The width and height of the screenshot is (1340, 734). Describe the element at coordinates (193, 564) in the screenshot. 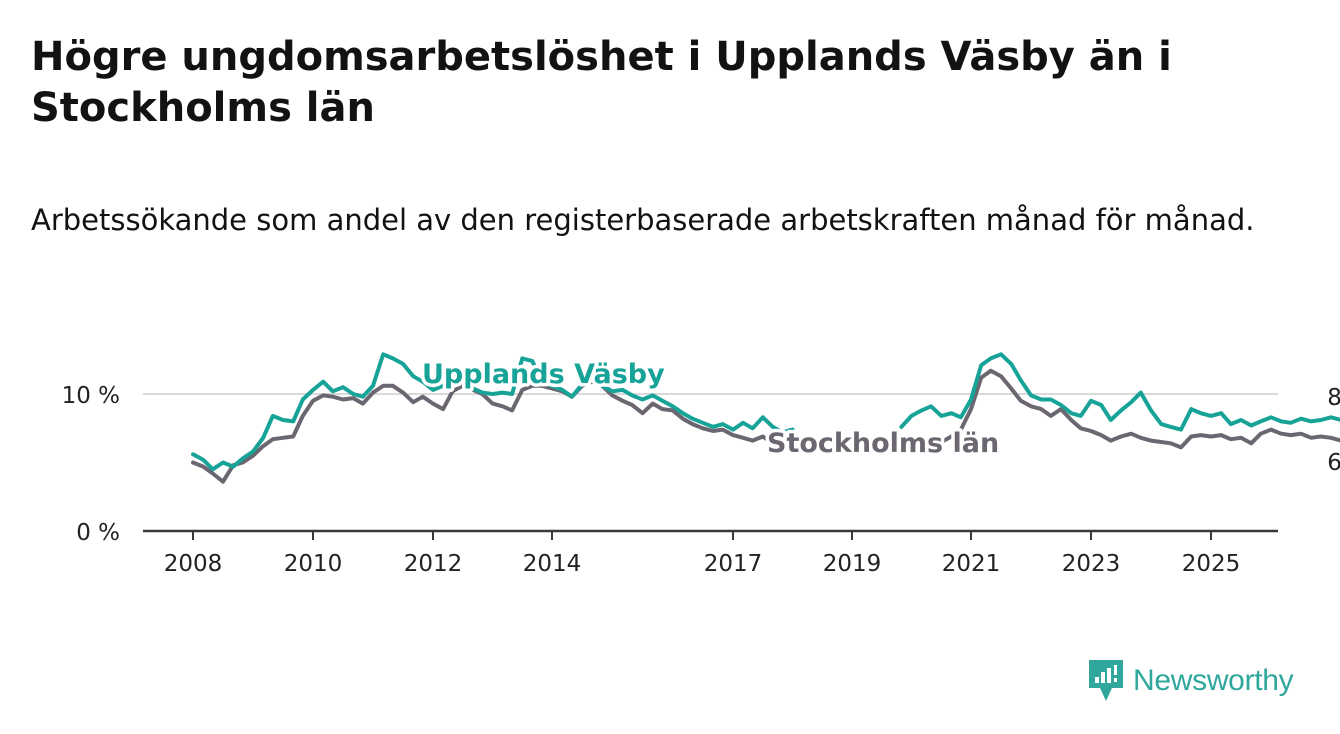

I see `x-tick-label: 2008` at that location.